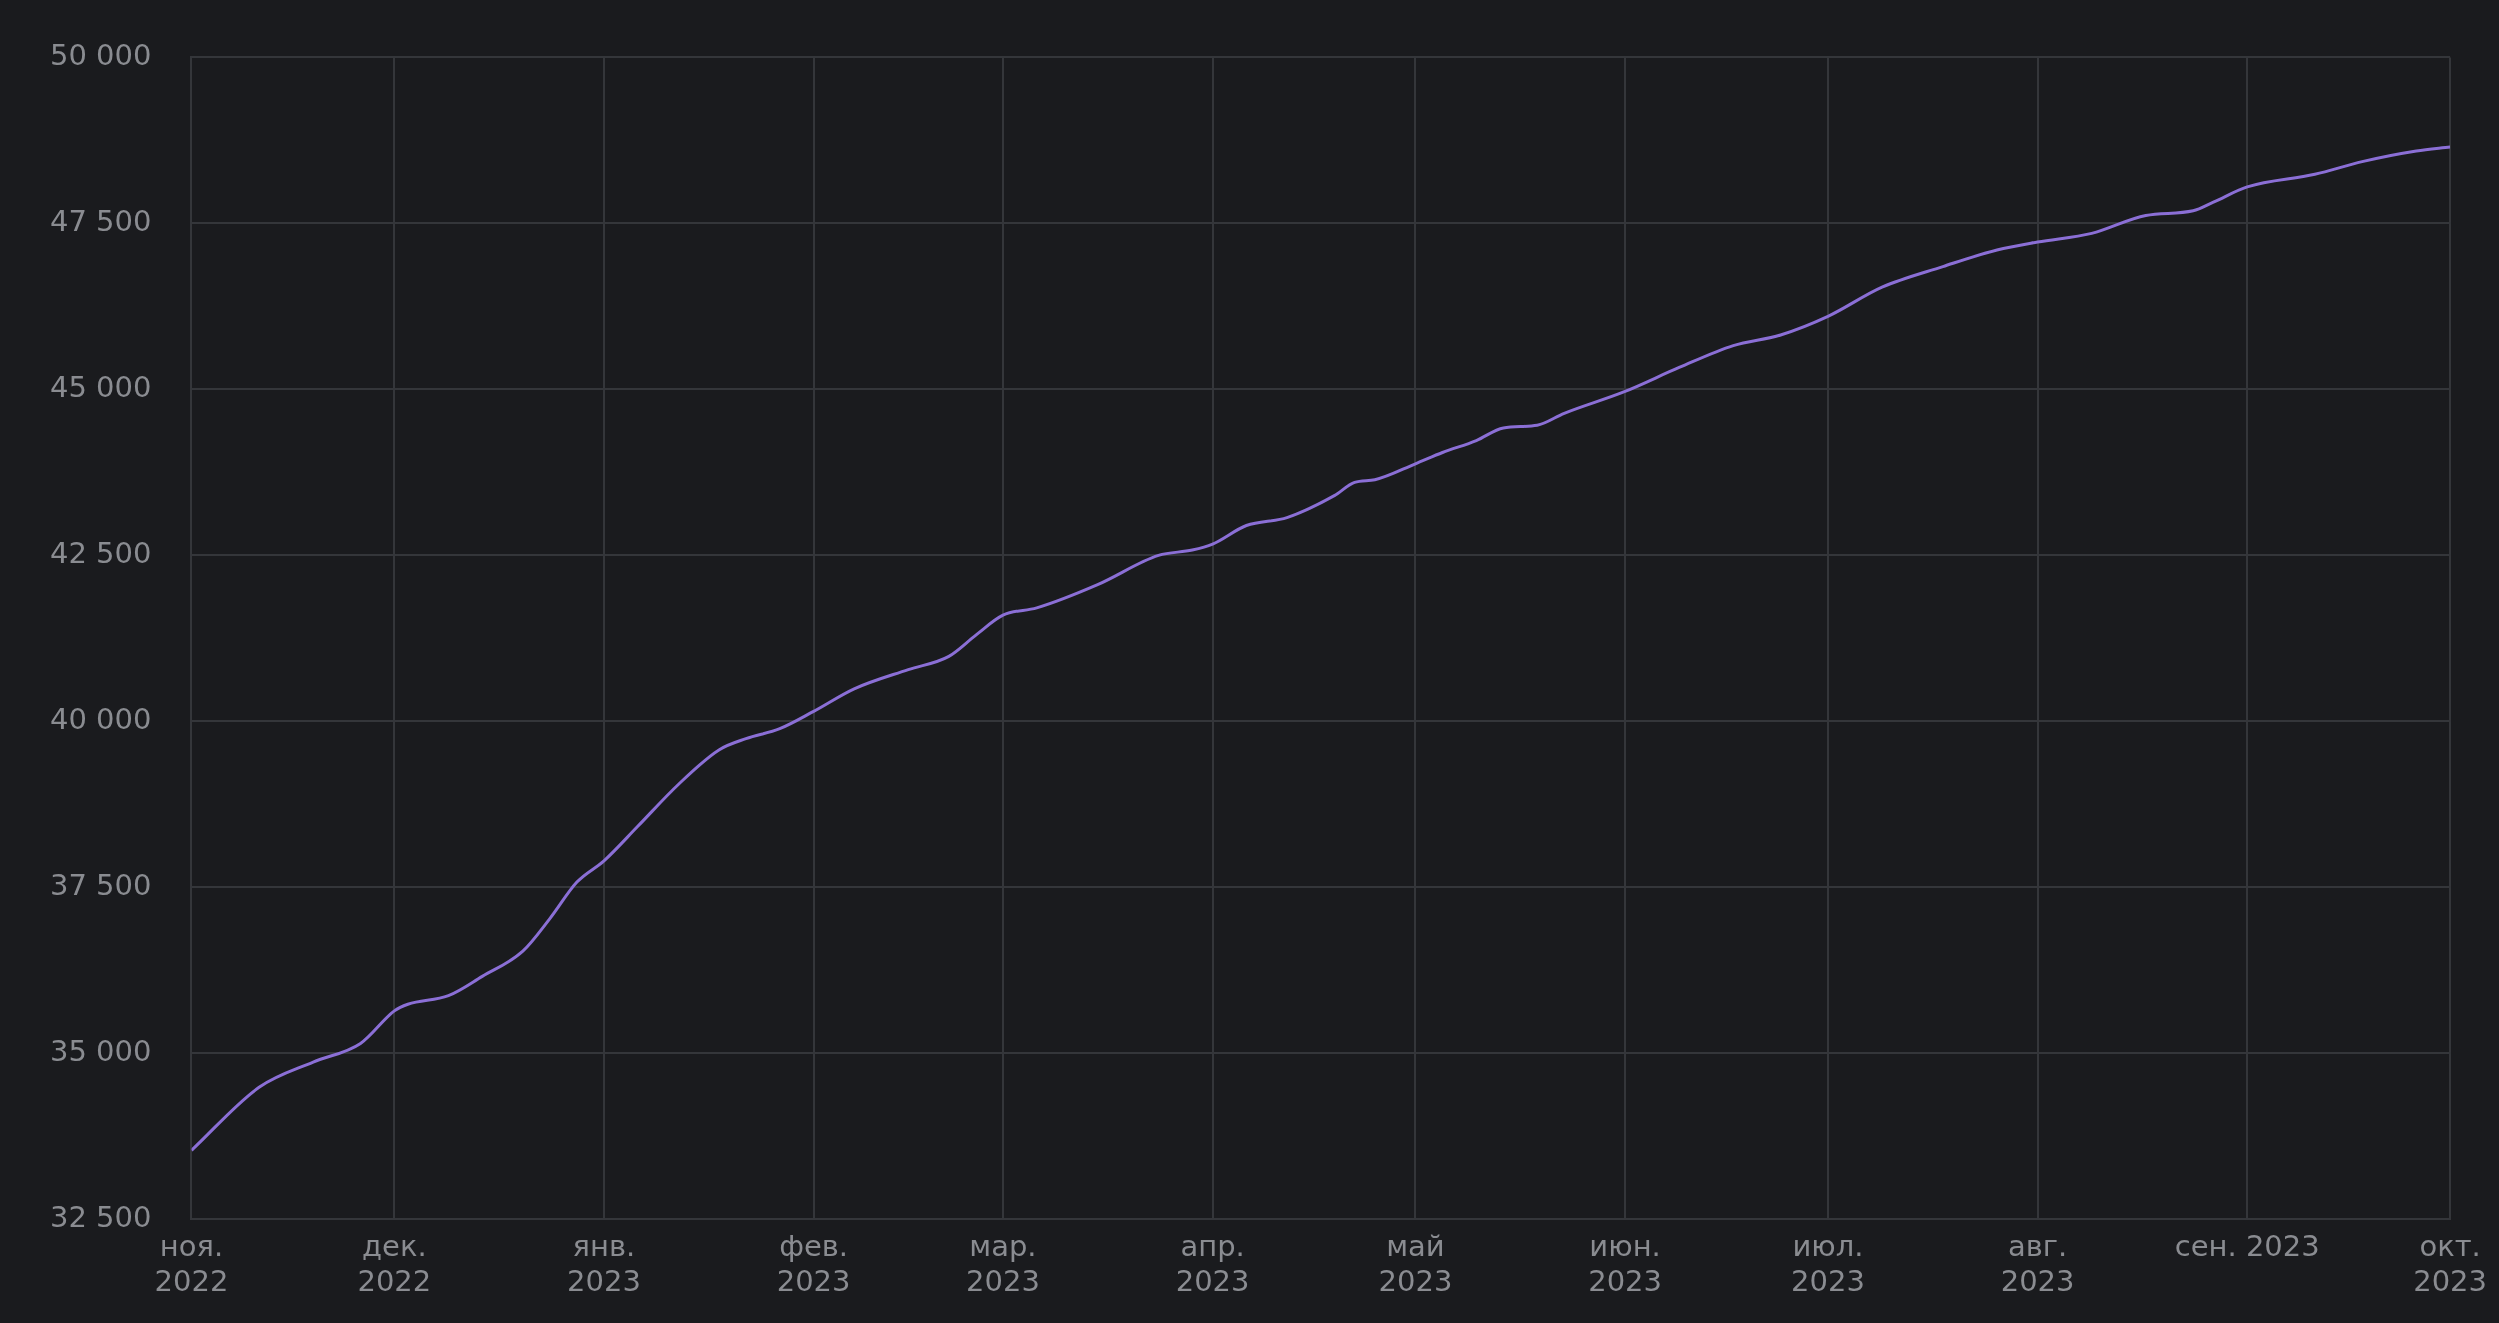  I want to click on x-tick-label: мар. 2023, so click(1003, 1264).